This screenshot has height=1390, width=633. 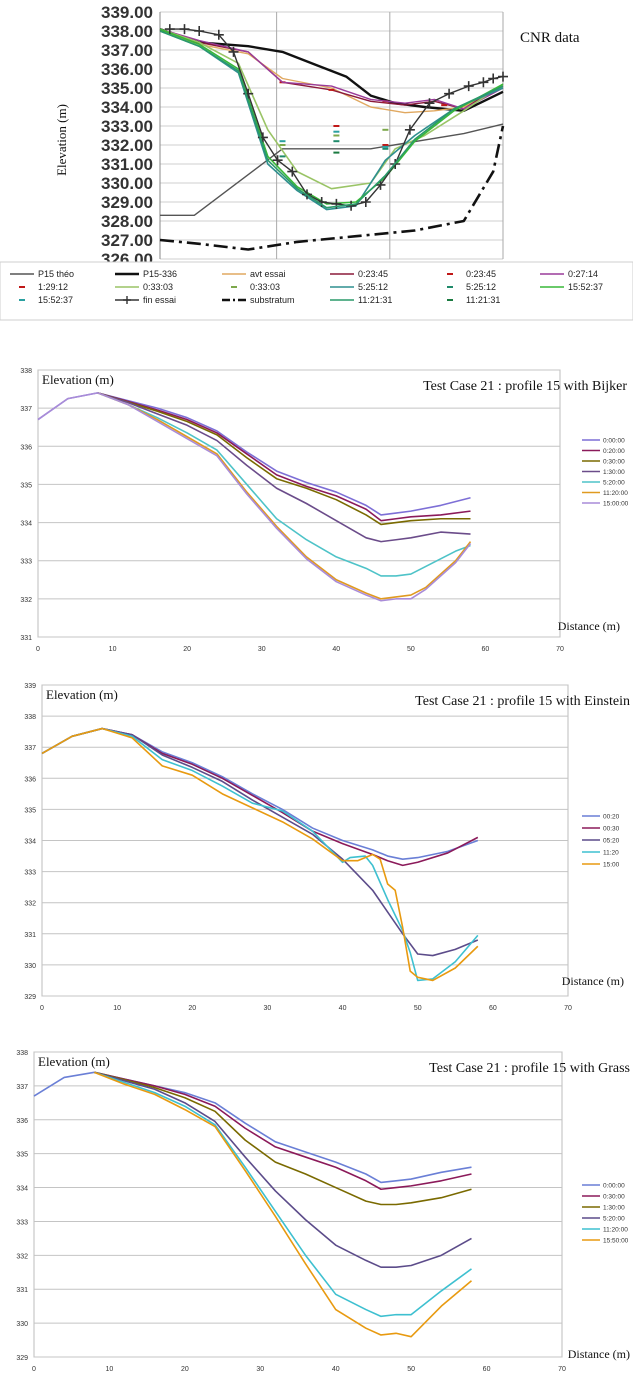 What do you see at coordinates (127, 183) in the screenshot?
I see `cnr-y-tick: 330.00` at bounding box center [127, 183].